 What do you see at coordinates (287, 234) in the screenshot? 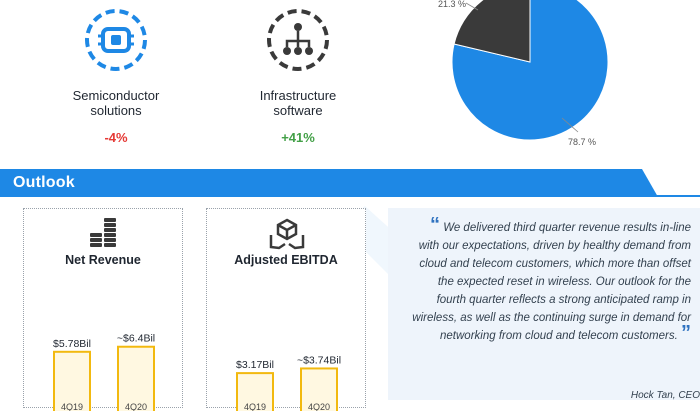
I see `hands-box-icon` at bounding box center [287, 234].